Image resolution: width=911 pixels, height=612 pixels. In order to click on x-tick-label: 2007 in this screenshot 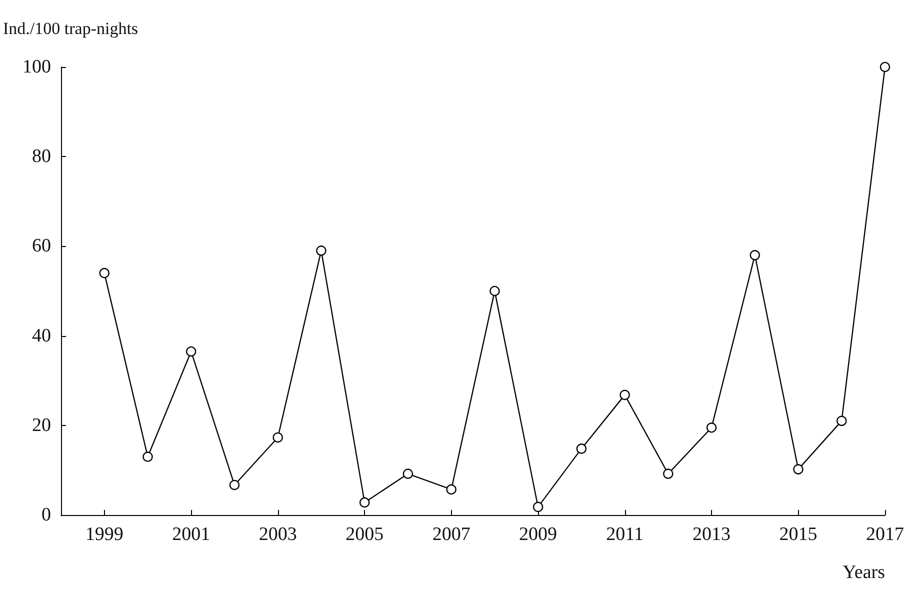, I will do `click(451, 534)`.